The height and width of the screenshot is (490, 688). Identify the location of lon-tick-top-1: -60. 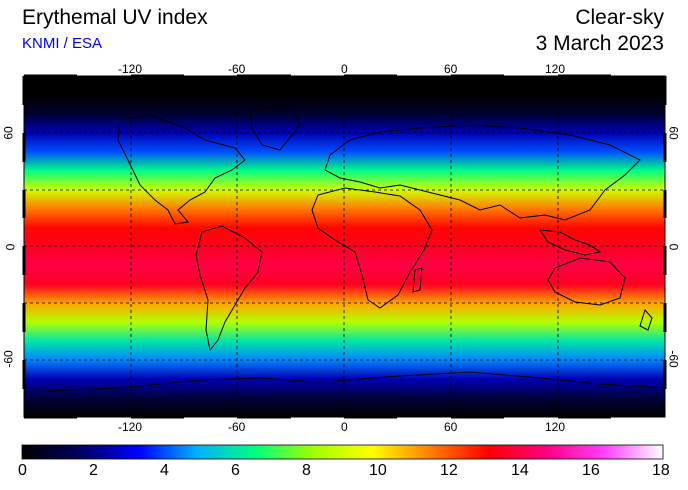
(237, 69).